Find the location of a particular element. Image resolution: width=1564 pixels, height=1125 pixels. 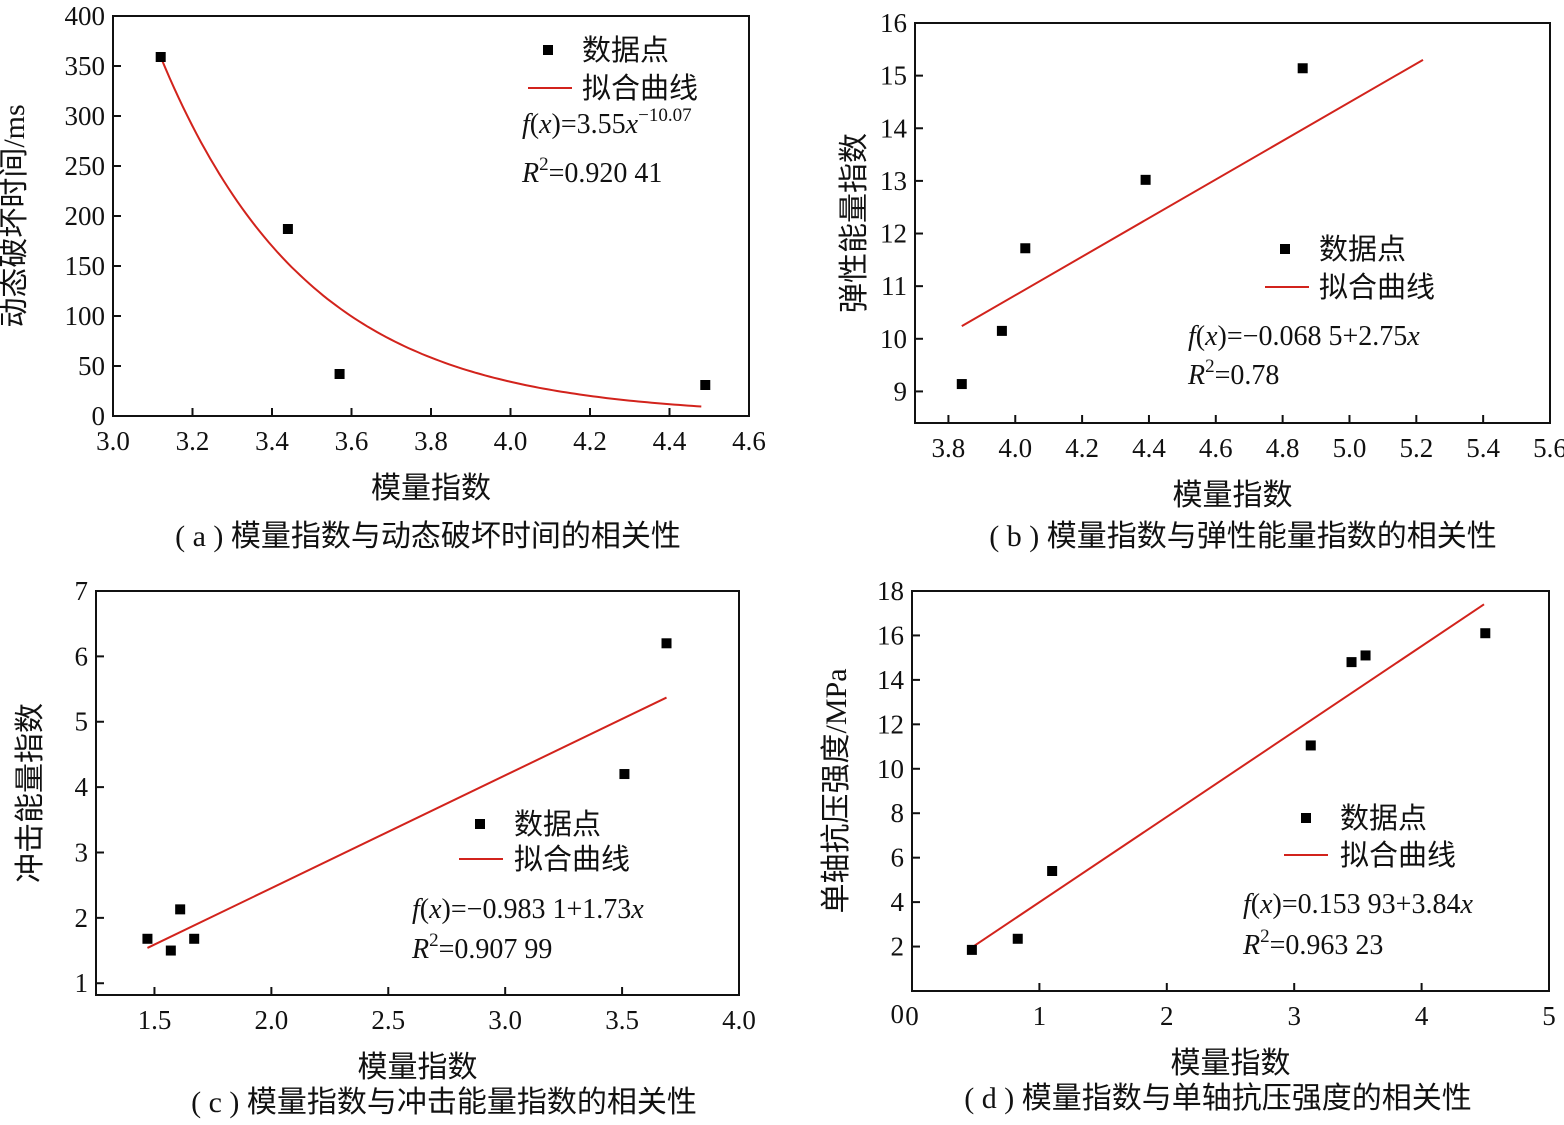

figure-caption: ( b ) 模量指数与弹性能量指数的相关性 is located at coordinates (1242, 536).